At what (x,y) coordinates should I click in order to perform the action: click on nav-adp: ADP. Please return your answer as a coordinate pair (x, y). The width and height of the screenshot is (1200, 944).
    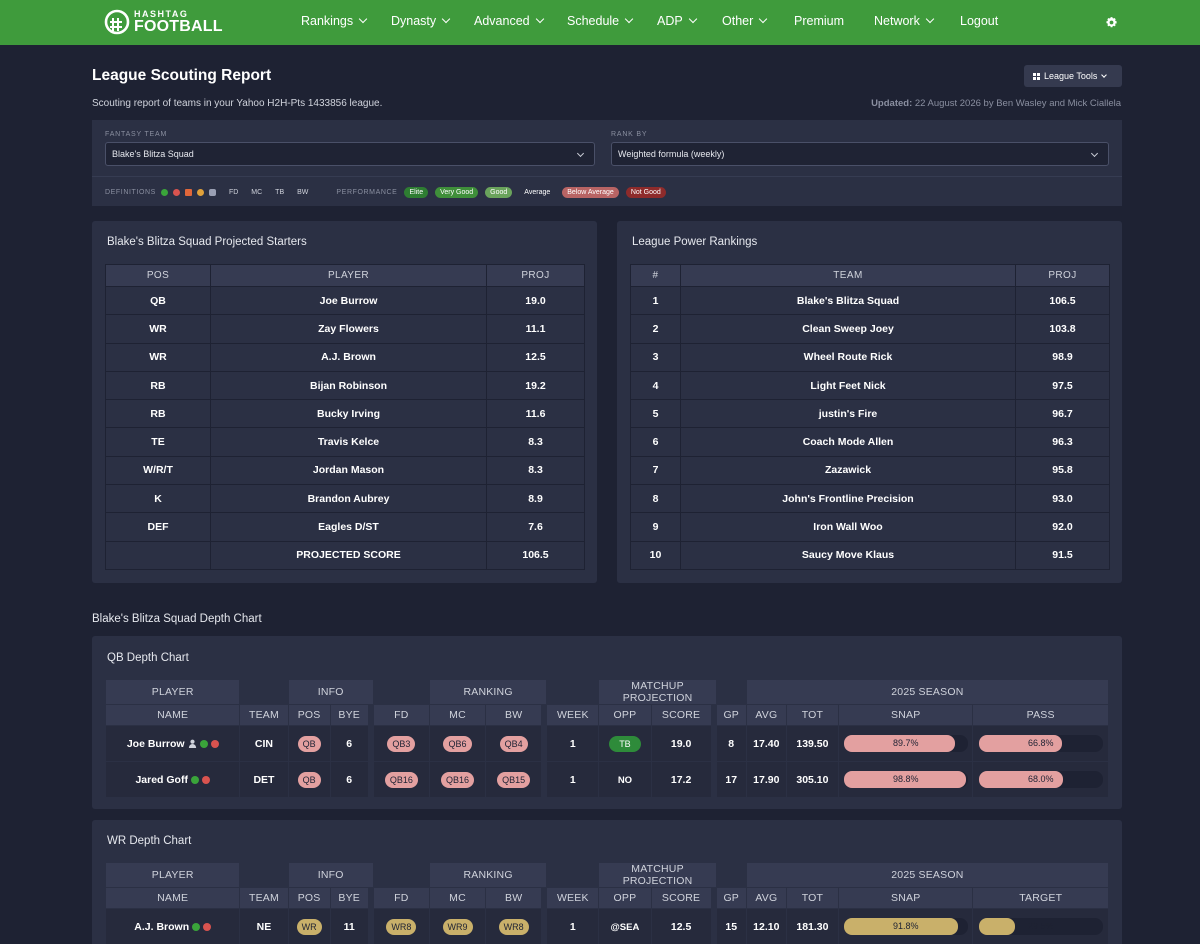
    Looking at the image, I should click on (677, 21).